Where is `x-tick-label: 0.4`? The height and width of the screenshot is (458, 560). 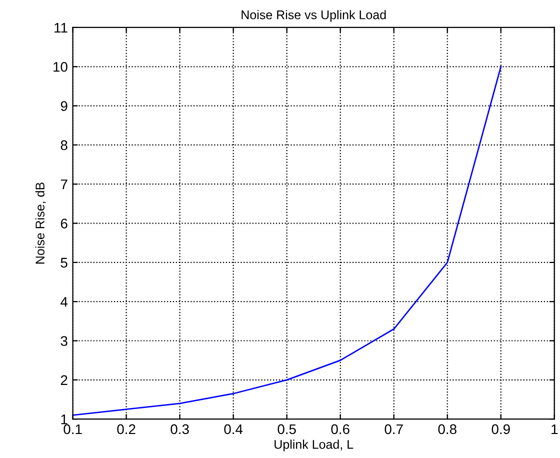
x-tick-label: 0.4 is located at coordinates (233, 429).